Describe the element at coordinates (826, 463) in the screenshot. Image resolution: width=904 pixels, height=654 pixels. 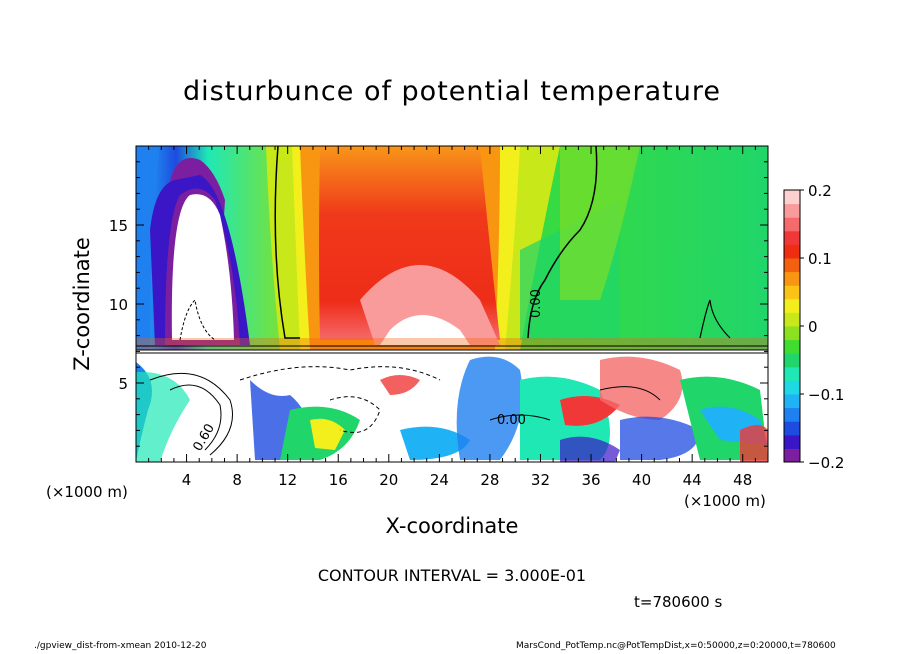
I see `colorbar-tick-label: −0.2` at that location.